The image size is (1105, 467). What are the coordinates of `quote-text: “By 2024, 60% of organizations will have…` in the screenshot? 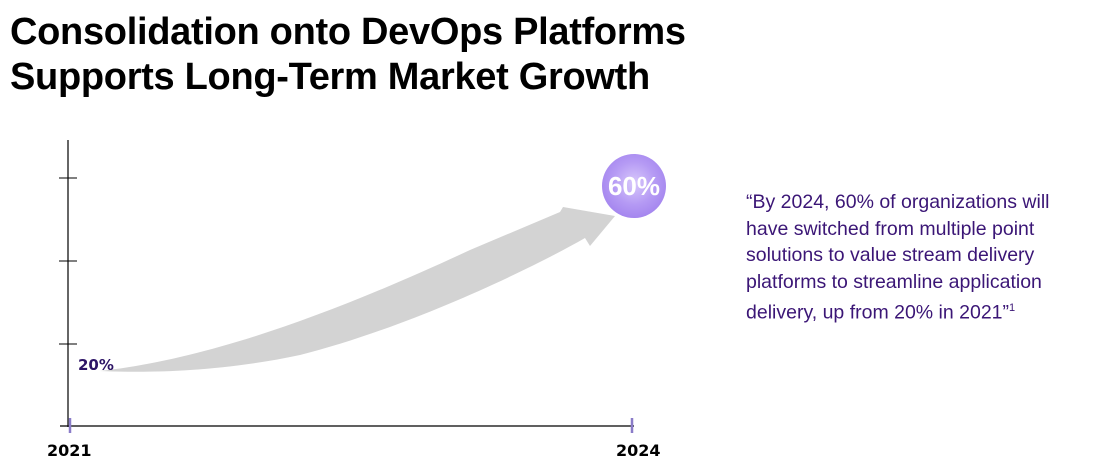 It's located at (898, 257).